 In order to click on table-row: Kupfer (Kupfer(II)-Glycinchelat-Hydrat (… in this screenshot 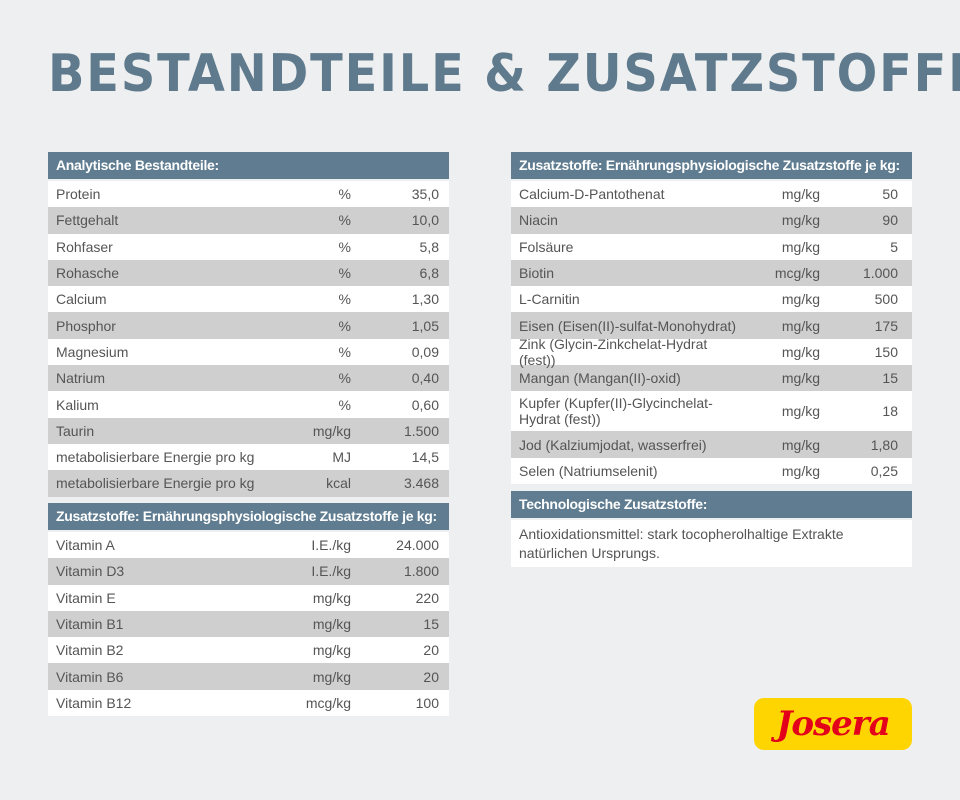, I will do `click(711, 411)`.